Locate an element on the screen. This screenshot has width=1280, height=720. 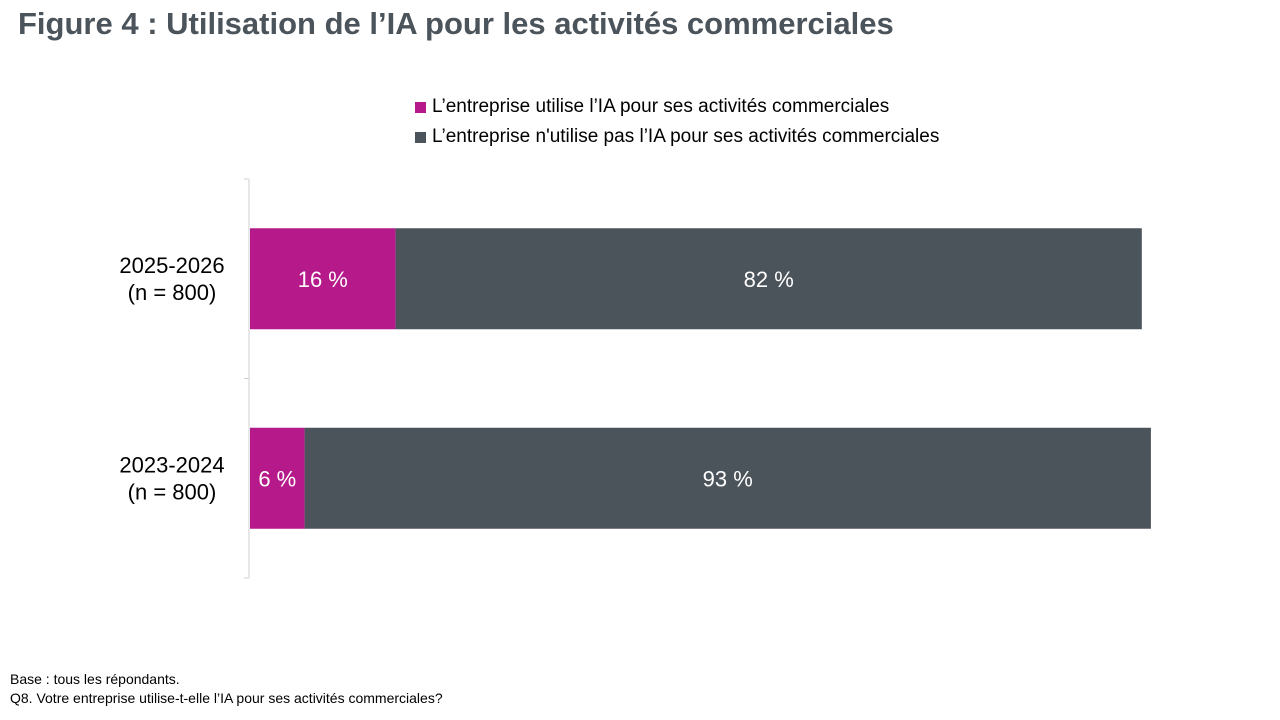
data-label: 82 % is located at coordinates (769, 279).